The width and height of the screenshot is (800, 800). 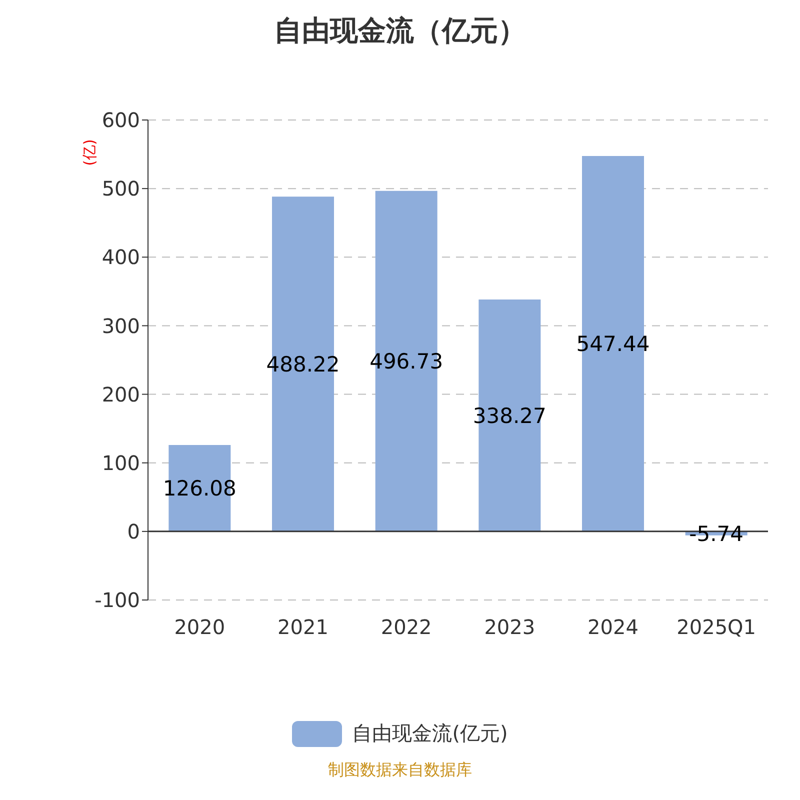 I want to click on y-tick-label: 200, so click(x=121, y=394).